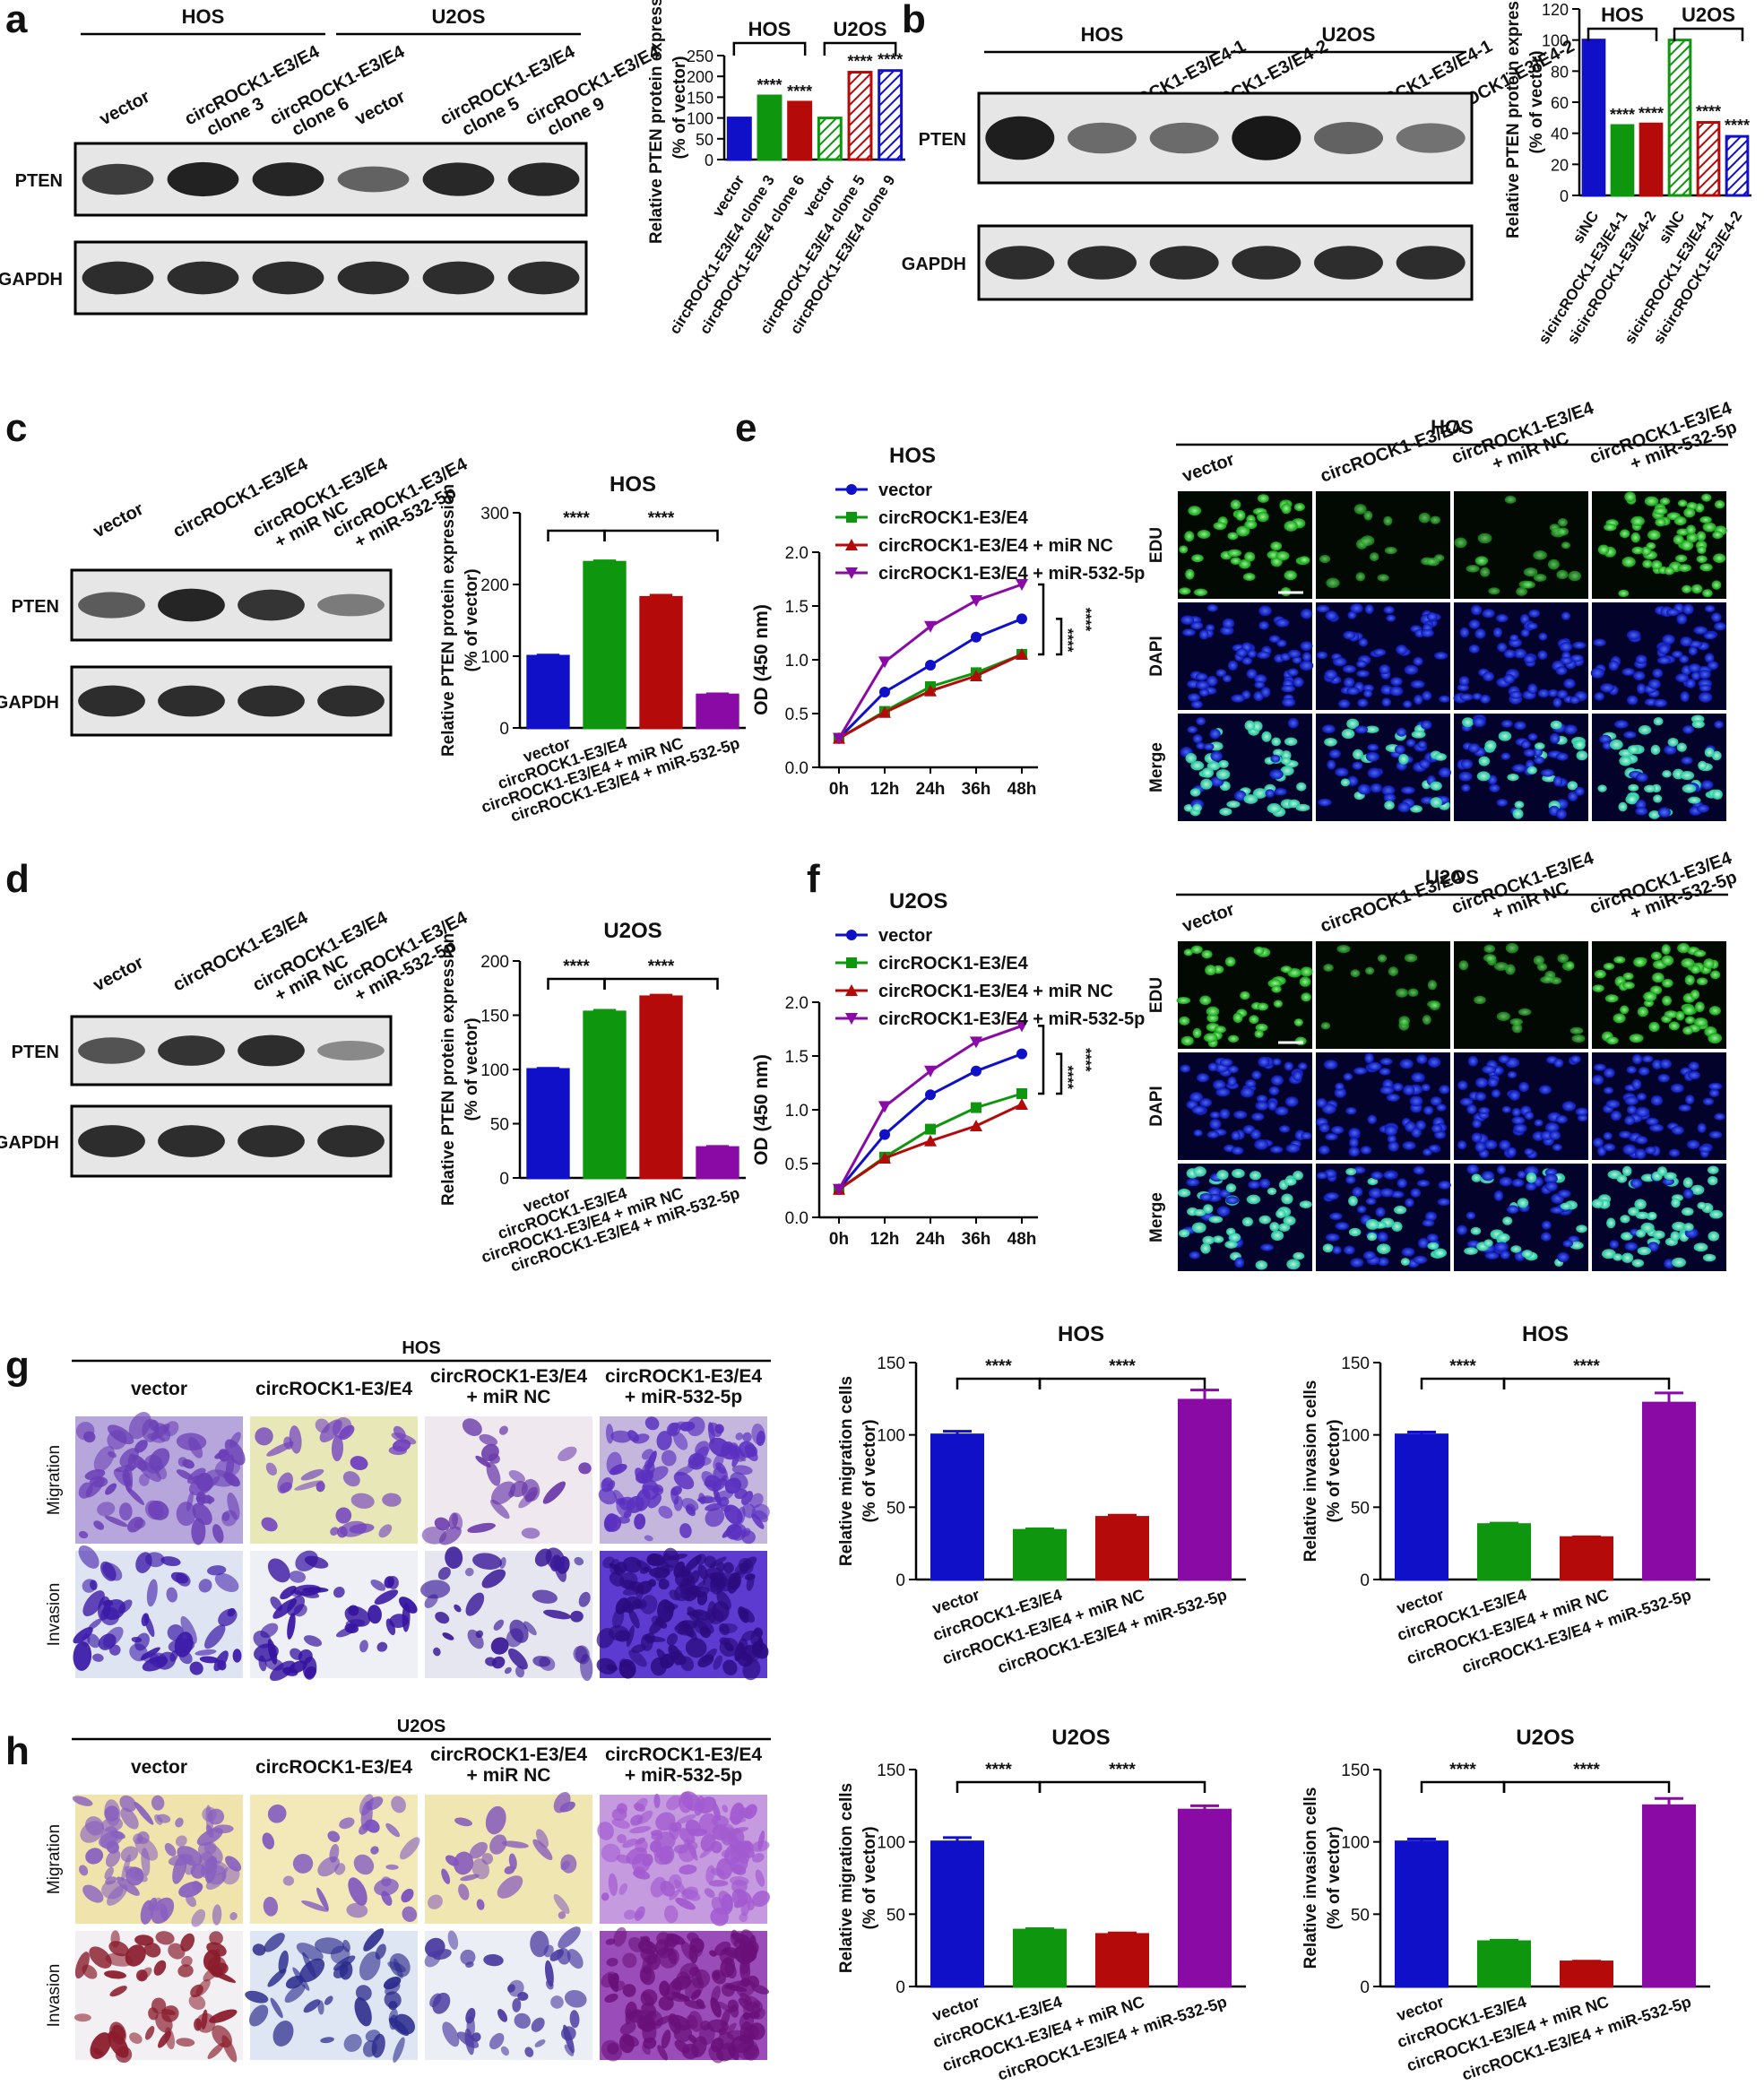  Describe the element at coordinates (995, 546) in the screenshot. I see `legend-entry: circROCK1-E3/E4 + miR NC` at that location.